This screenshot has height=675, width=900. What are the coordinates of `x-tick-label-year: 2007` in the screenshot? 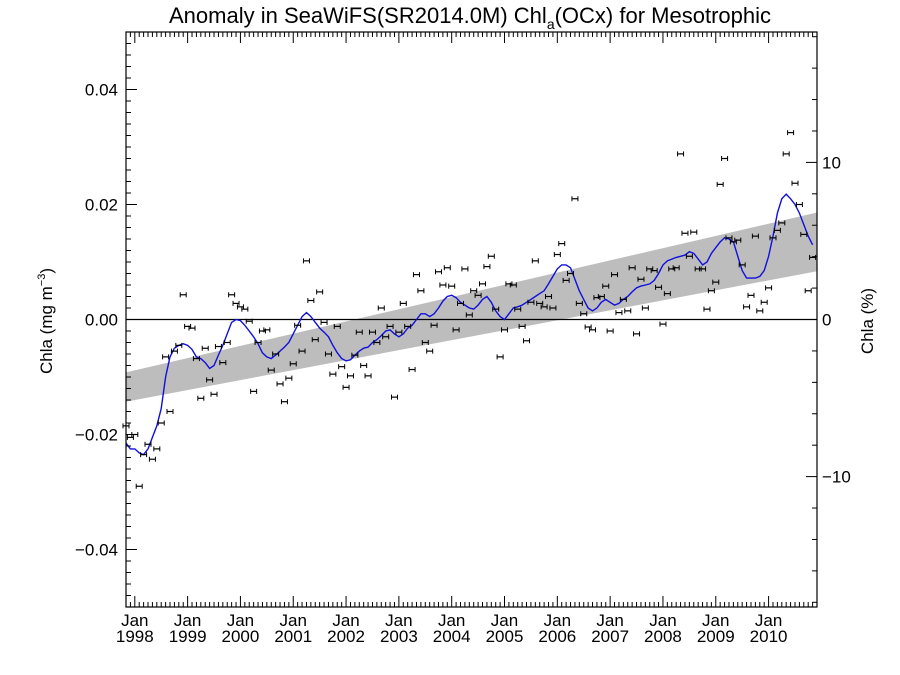 It's located at (610, 636).